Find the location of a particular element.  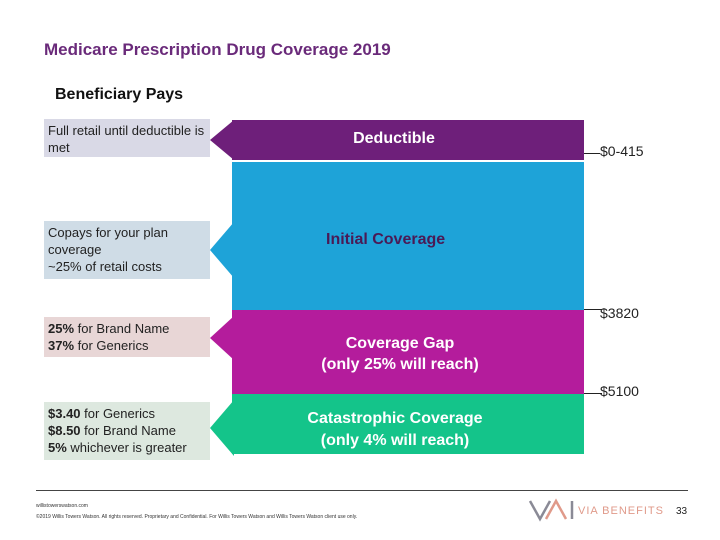

note-cat-generic-text: for Generics is located at coordinates (117, 413).